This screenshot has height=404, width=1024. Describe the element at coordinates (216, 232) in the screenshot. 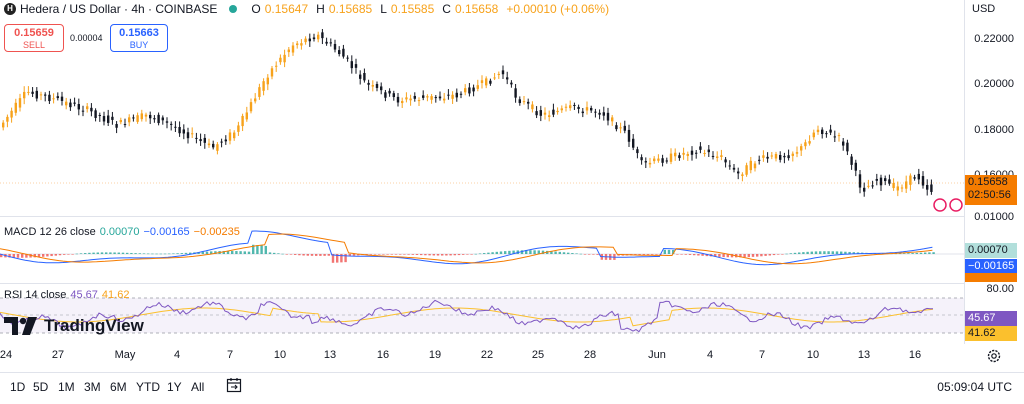

I see `macd-signal-value: −0.00235` at that location.